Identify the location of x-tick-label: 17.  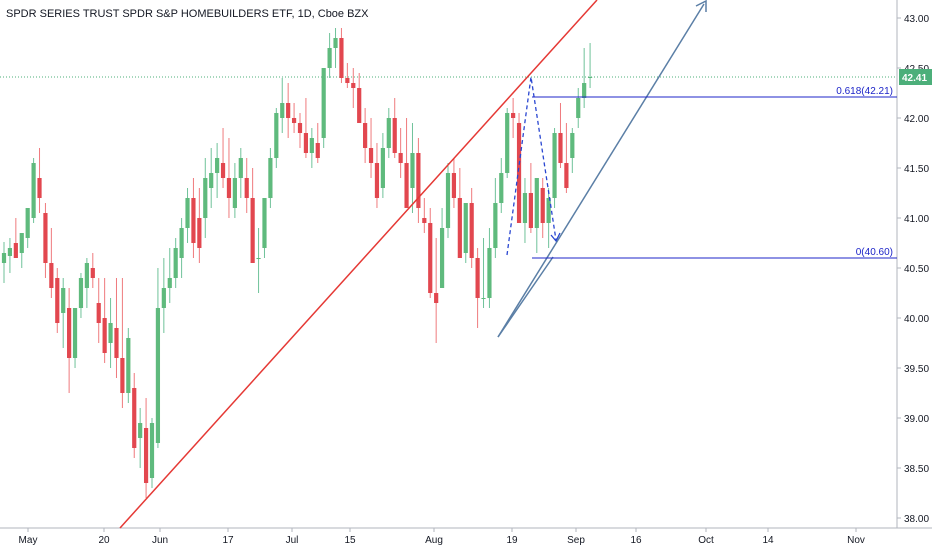
(228, 540).